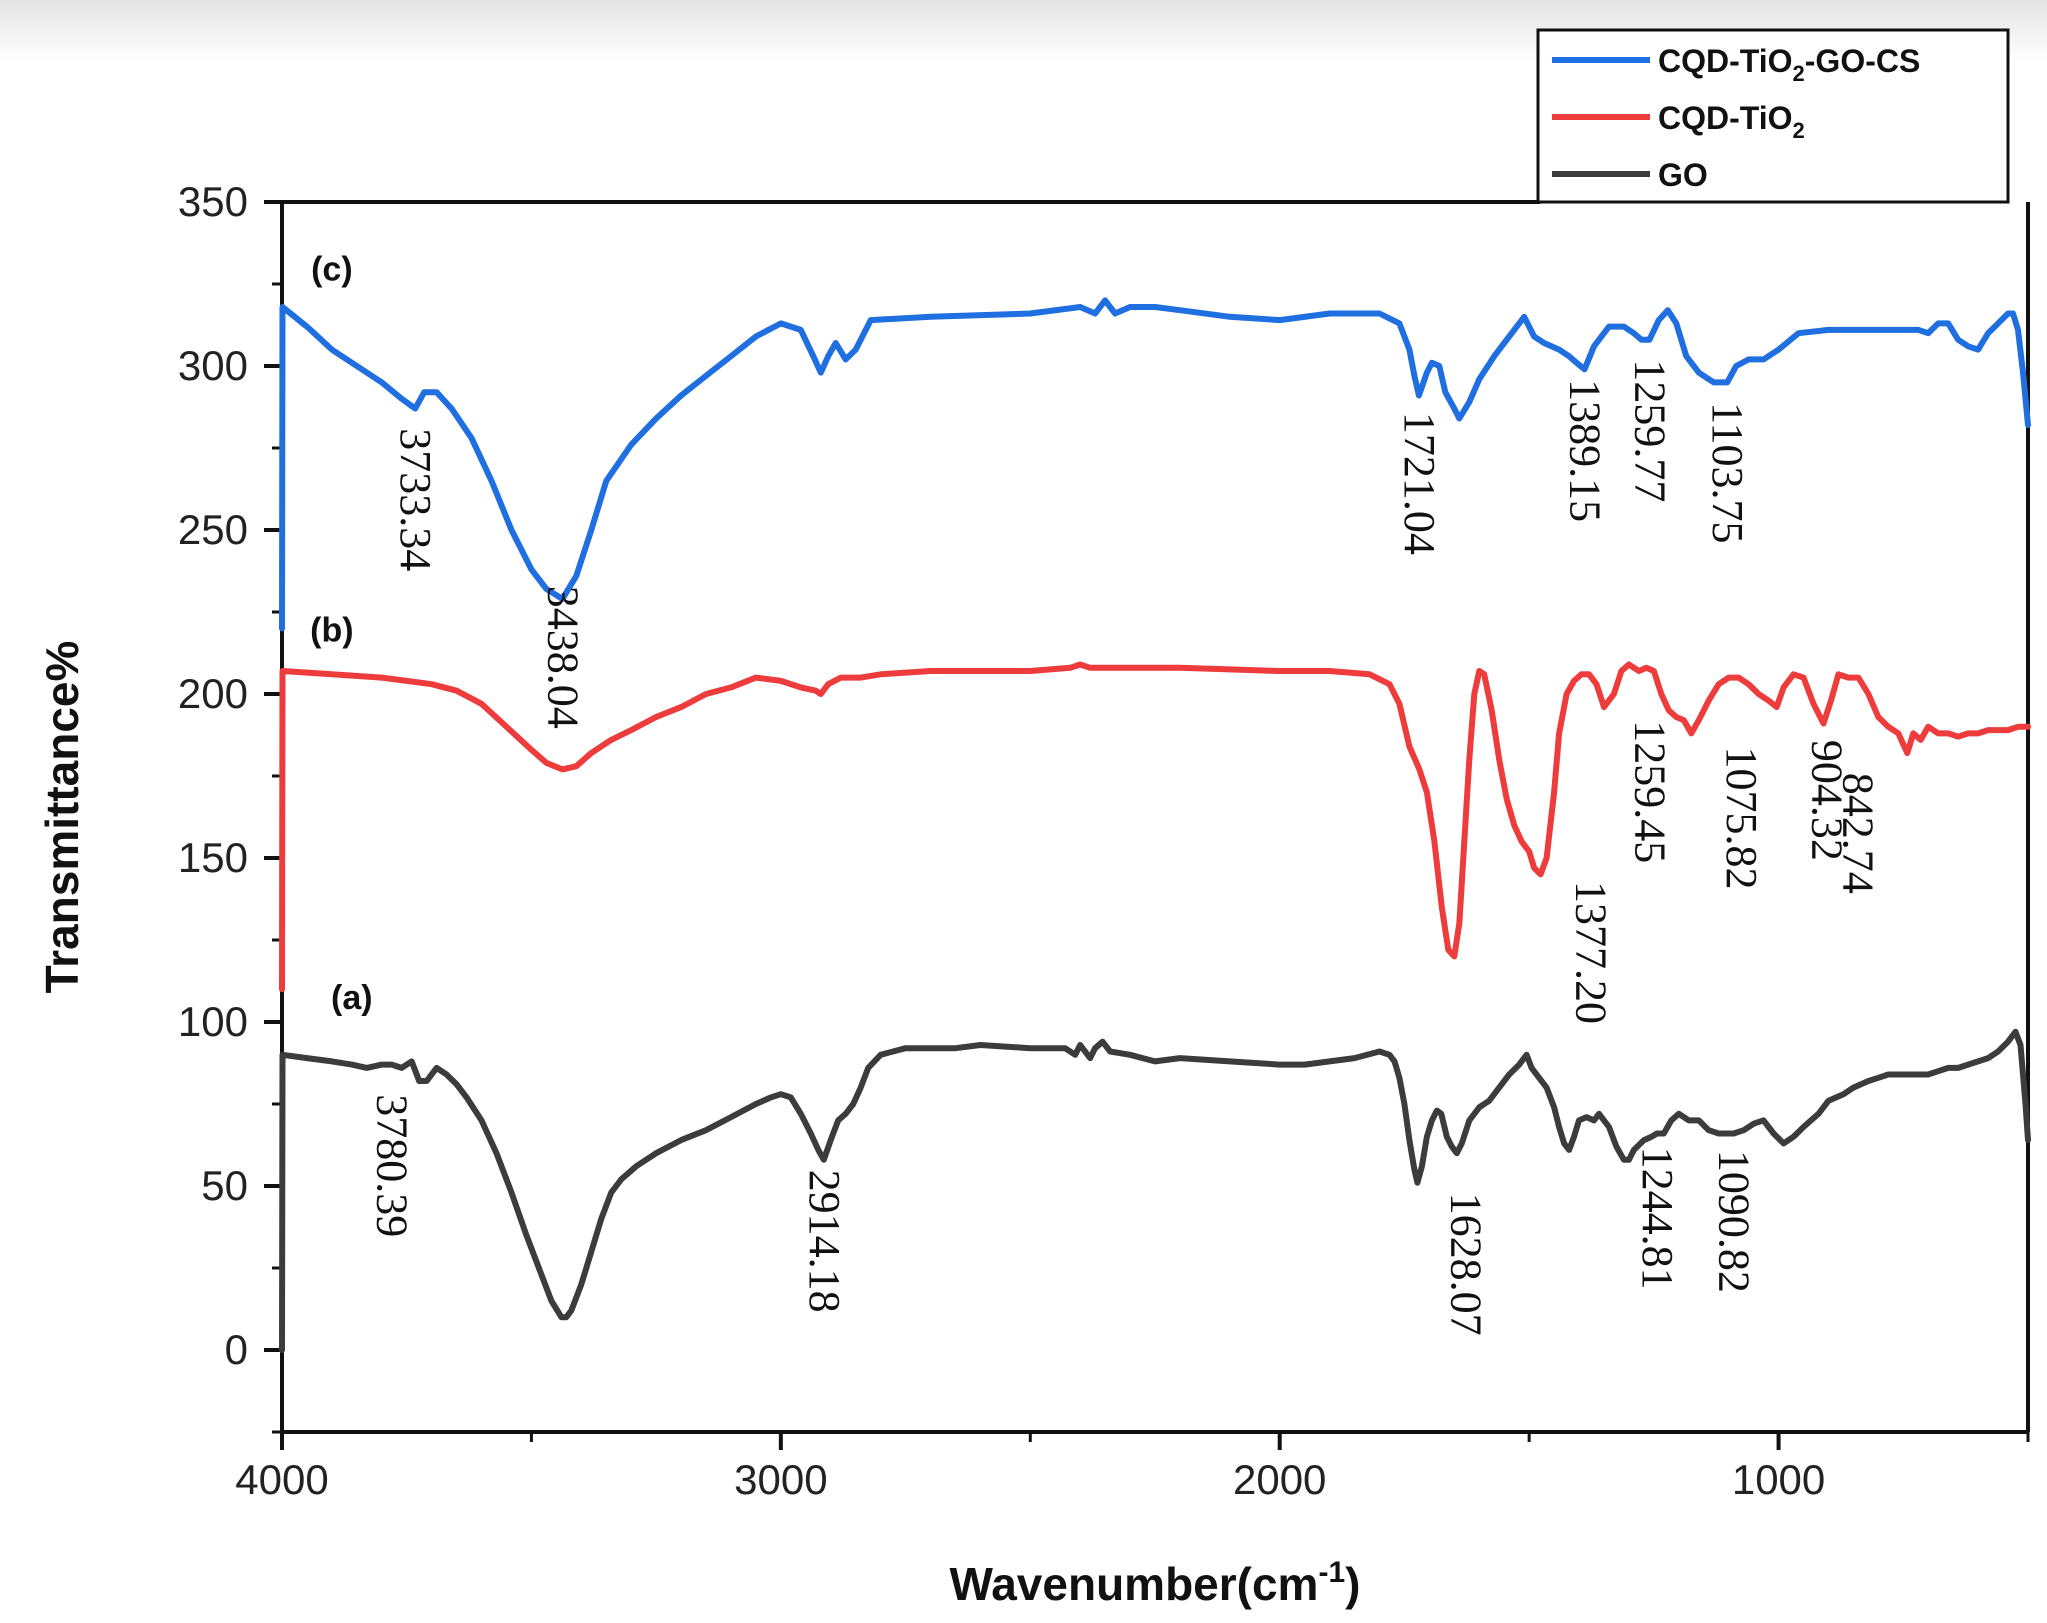  What do you see at coordinates (1331, 1572) in the screenshot?
I see `x-axis-title-superscript: -1` at bounding box center [1331, 1572].